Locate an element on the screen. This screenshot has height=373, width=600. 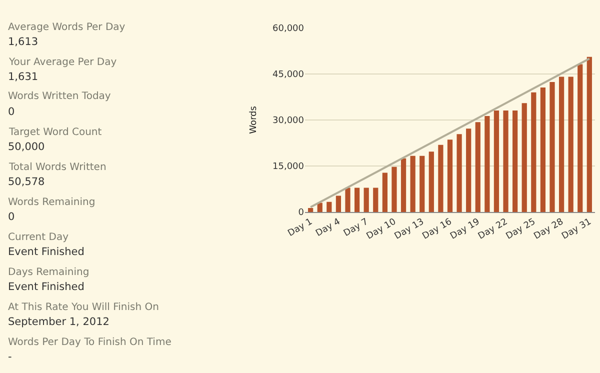
y-tick-label: 45,000 is located at coordinates (288, 75).